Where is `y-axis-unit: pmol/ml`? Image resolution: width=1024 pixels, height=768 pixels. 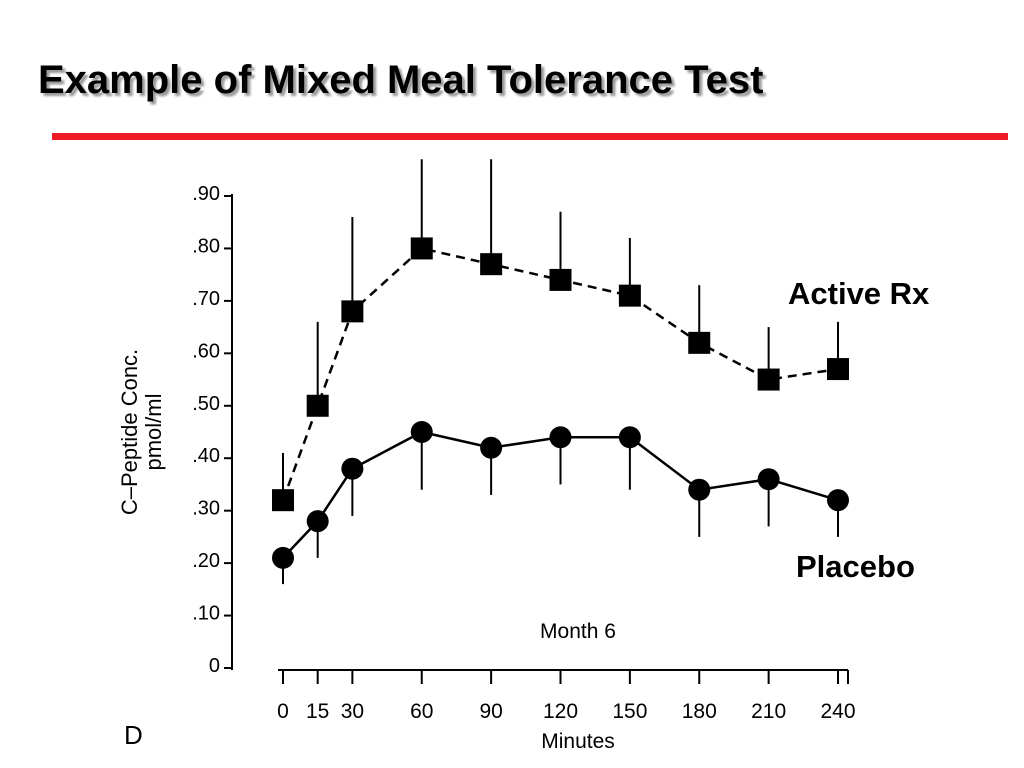 y-axis-unit: pmol/ml is located at coordinates (153, 431).